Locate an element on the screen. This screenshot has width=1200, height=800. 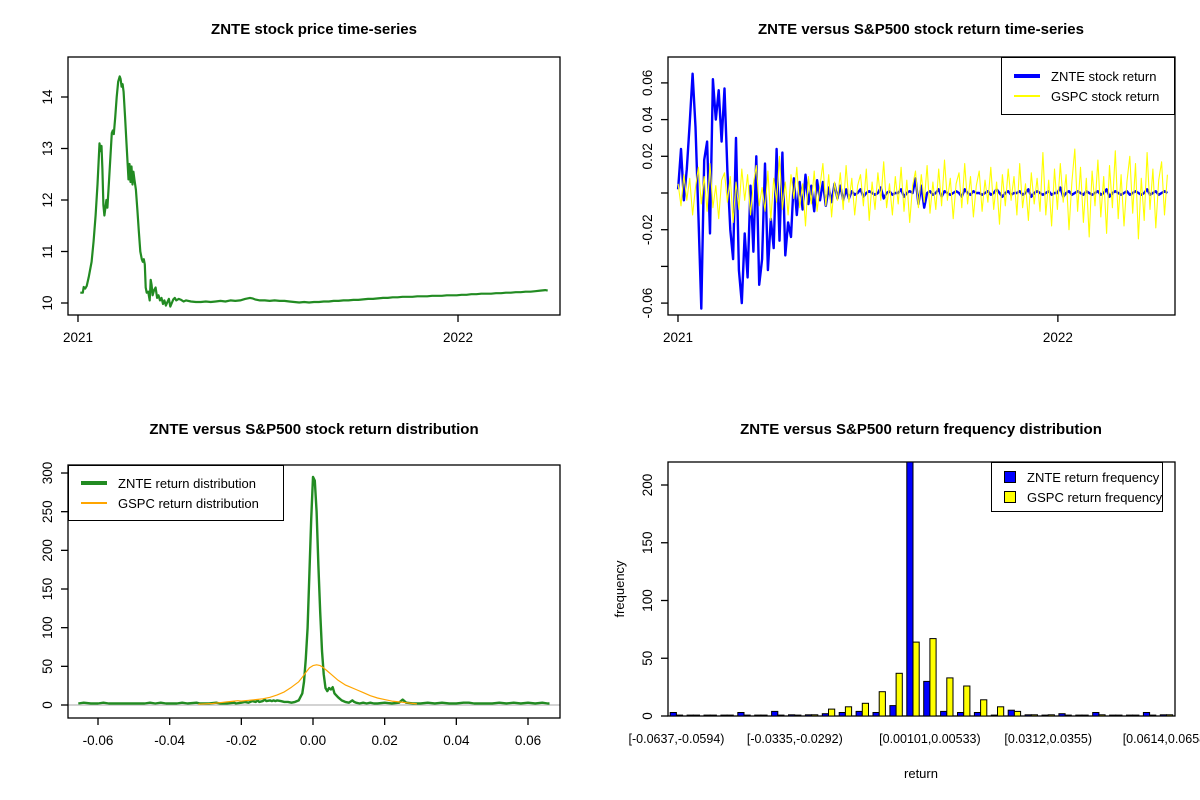
legend-label: GSPC return frequency is located at coordinates (1095, 497).